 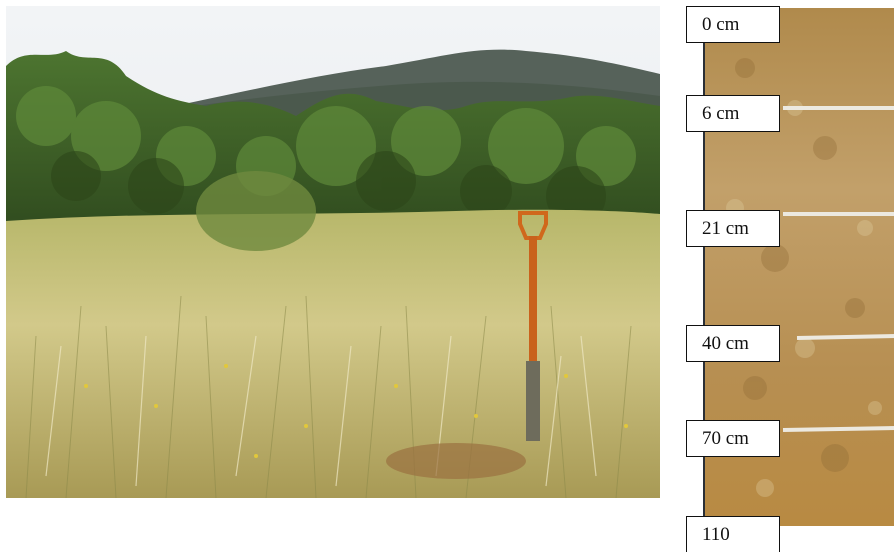 I want to click on dug-soil, so click(x=456, y=461).